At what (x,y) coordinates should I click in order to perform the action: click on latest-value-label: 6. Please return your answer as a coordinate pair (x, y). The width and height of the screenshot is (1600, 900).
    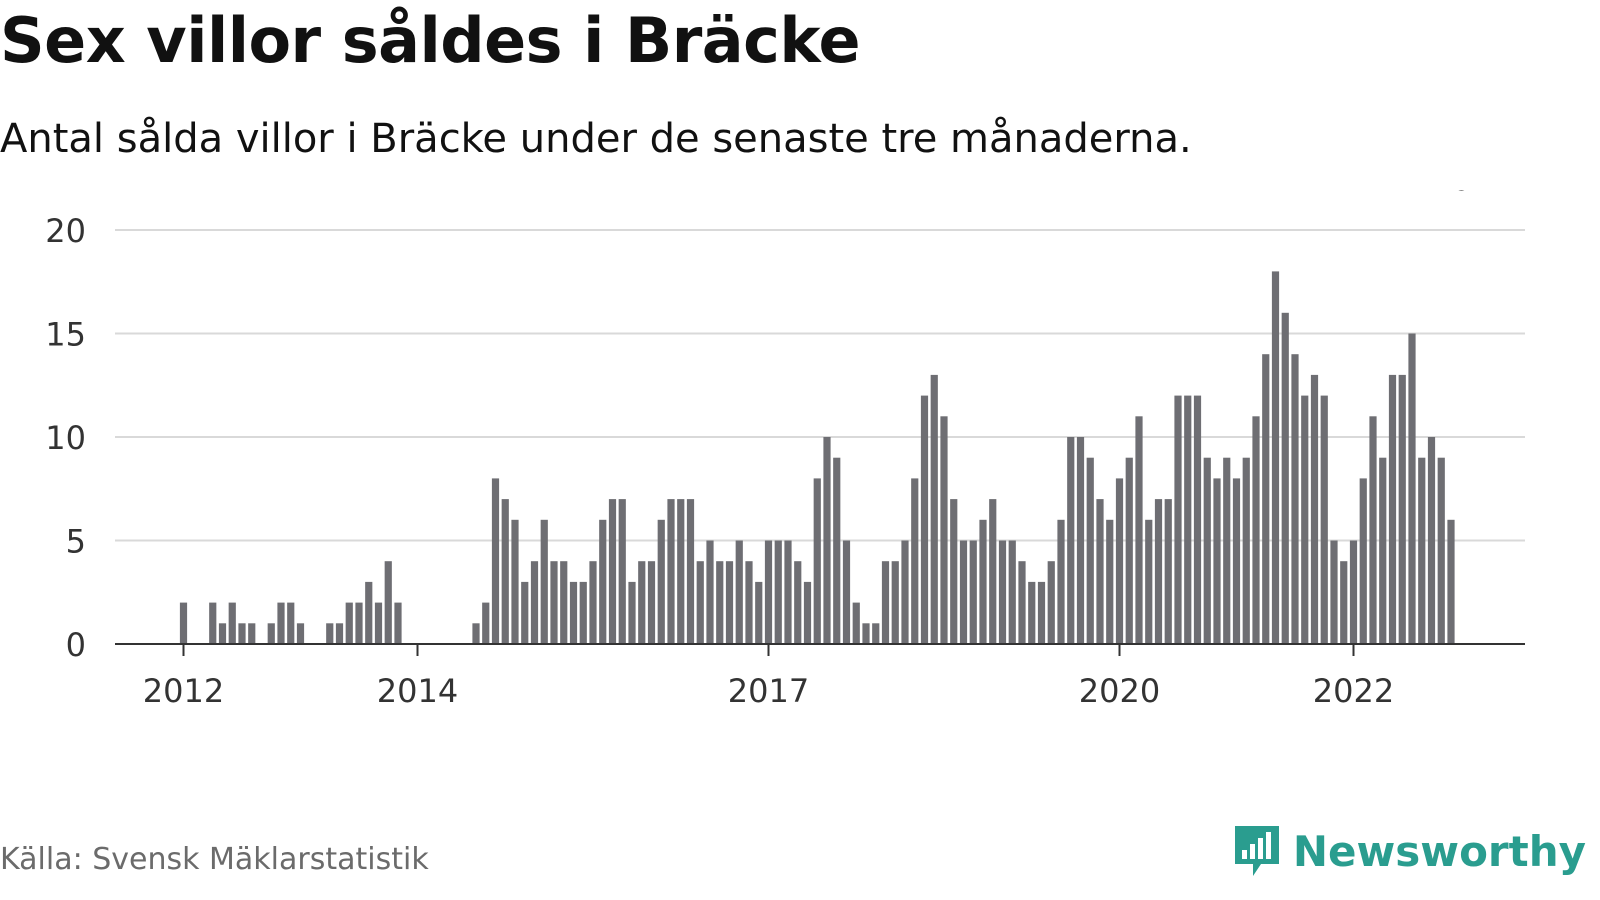
    Looking at the image, I should click on (1461, 194).